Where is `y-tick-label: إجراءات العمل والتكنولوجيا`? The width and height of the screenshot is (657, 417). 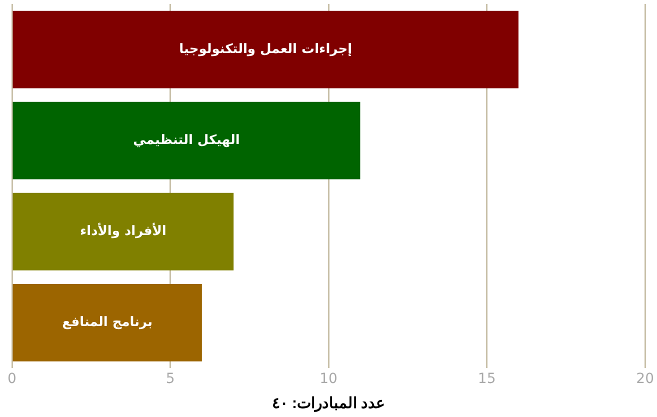 y-tick-label: إجراءات العمل والتكنولوجيا is located at coordinates (265, 49).